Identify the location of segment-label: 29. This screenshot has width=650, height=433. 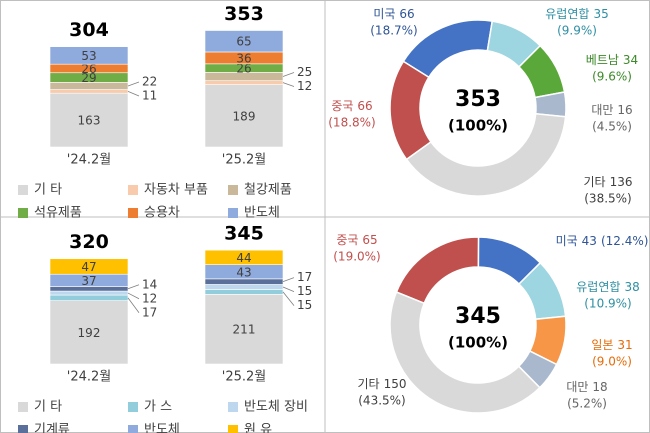
(88, 78).